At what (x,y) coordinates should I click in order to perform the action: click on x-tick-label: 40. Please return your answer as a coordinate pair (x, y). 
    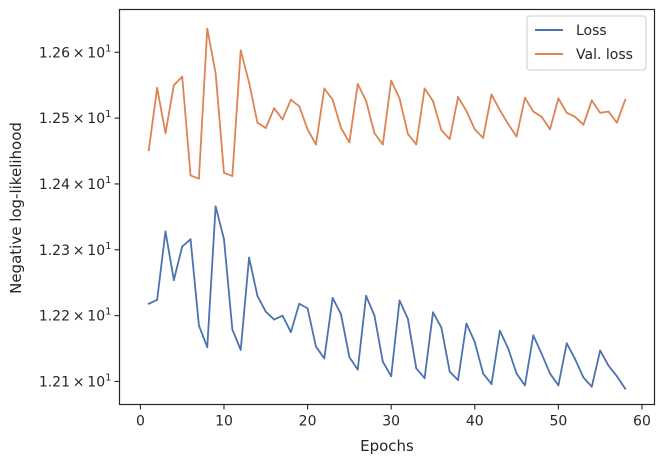
    Looking at the image, I should click on (475, 422).